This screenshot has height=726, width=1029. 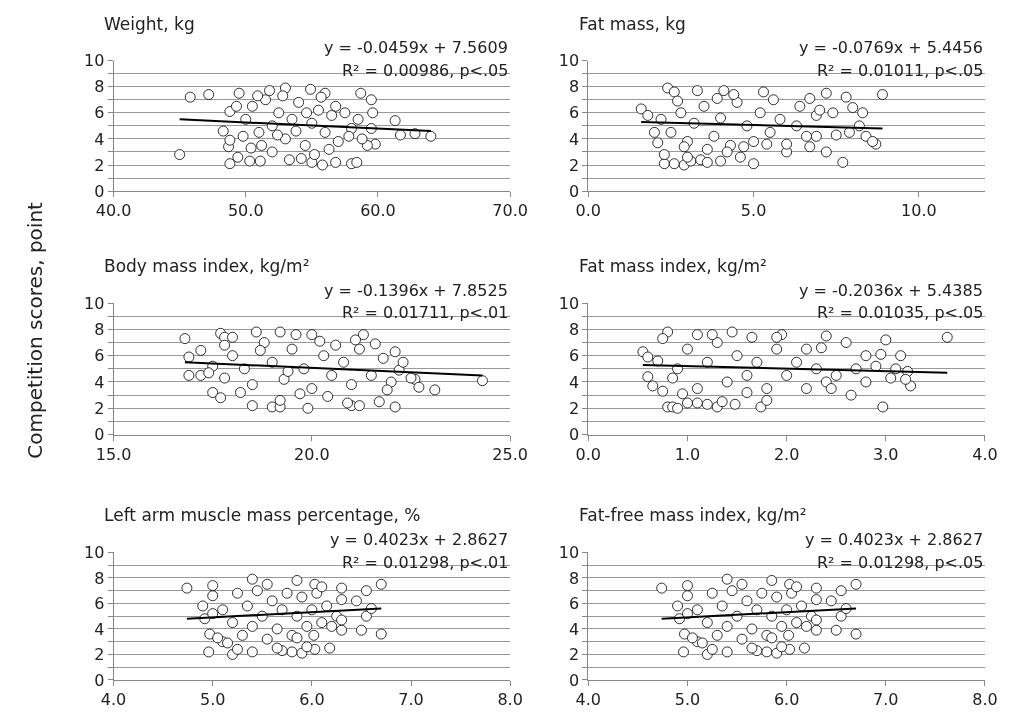 I want to click on chart-title: Fat-free mass index, kg/m², so click(x=693, y=515).